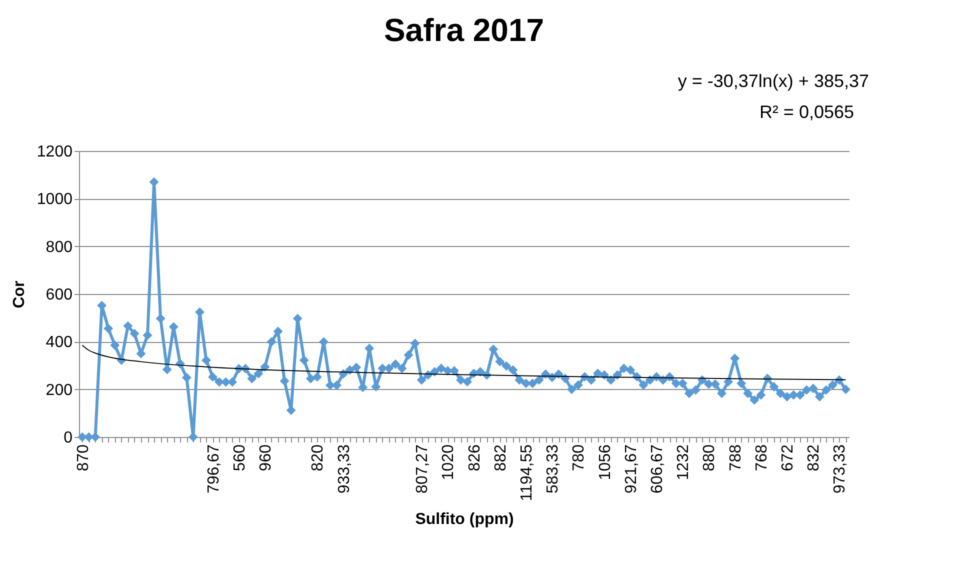 The height and width of the screenshot is (579, 963). Describe the element at coordinates (344, 469) in the screenshot. I see `x-tick-label: 933,33` at that location.